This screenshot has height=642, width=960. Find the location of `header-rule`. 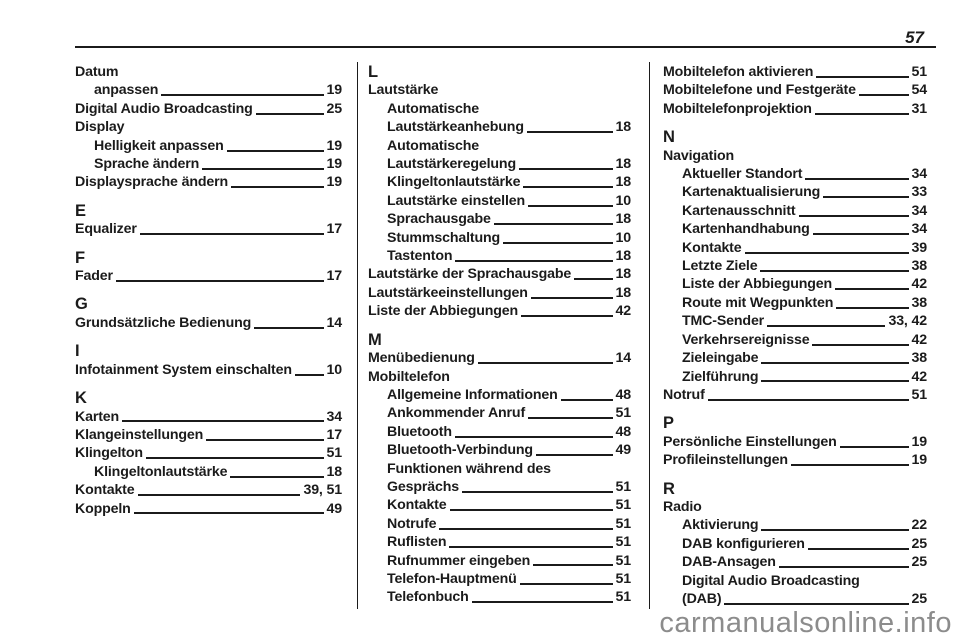

header-rule is located at coordinates (505, 47).